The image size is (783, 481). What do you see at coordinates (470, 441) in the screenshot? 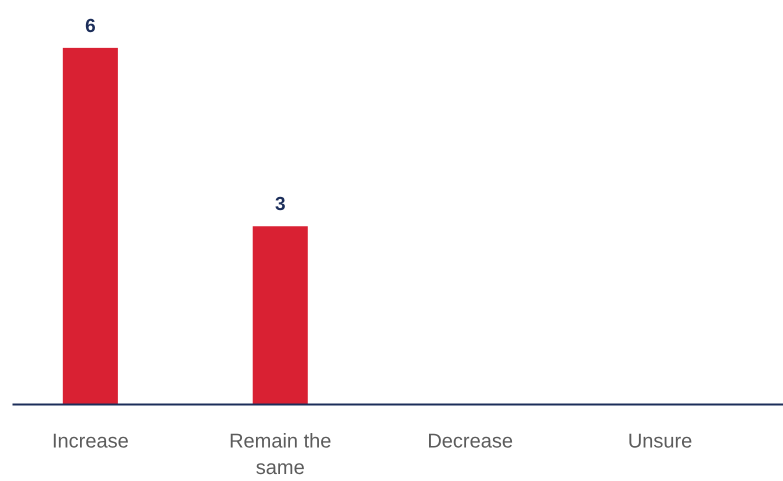
I see `x-tick-label: Decrease` at bounding box center [470, 441].